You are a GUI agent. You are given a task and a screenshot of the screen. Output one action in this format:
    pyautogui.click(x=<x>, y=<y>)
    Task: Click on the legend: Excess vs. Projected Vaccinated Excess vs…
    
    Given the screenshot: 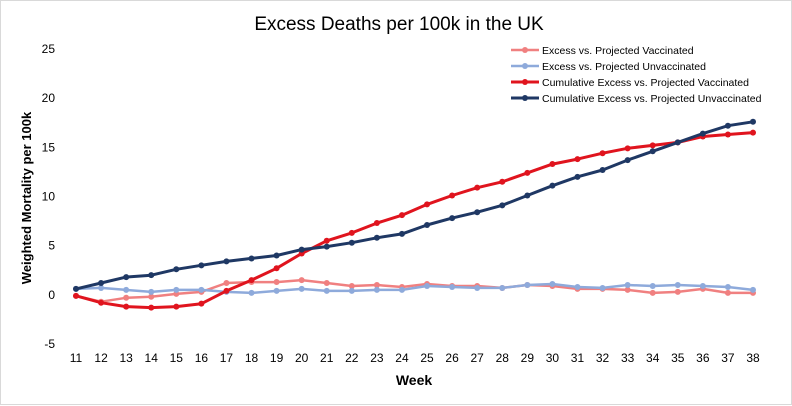 What is the action you would take?
    pyautogui.click(x=636, y=75)
    